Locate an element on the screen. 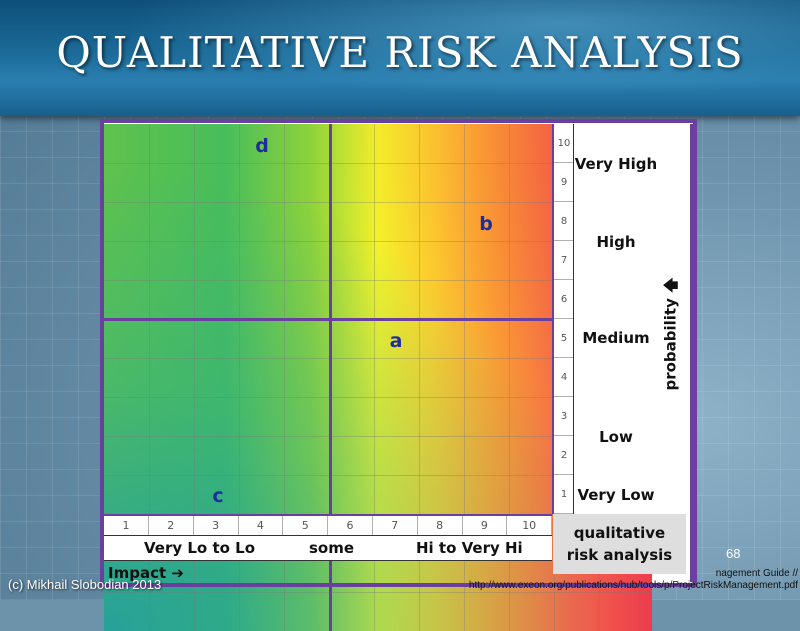 This screenshot has width=800, height=631. page-number: 68 is located at coordinates (733, 553).